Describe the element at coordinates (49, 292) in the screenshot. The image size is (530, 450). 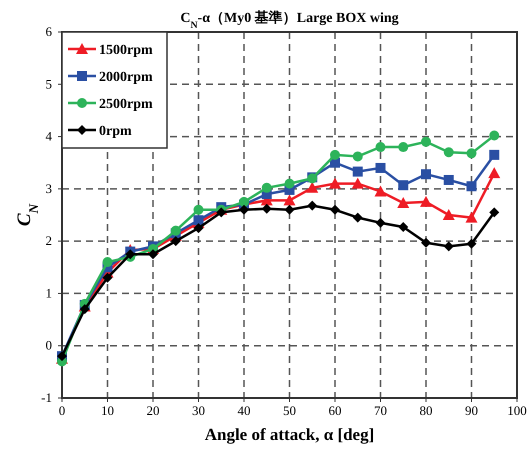
I see `y-tick-label: 1` at that location.